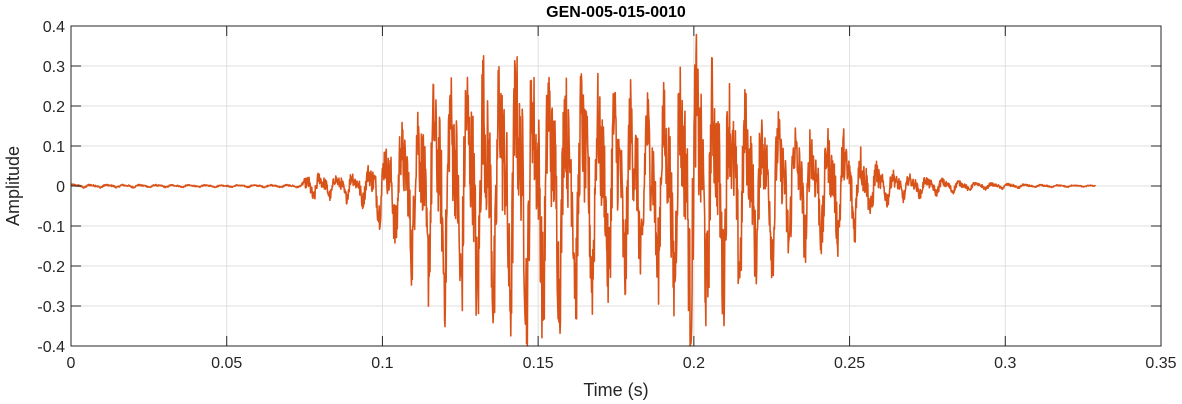  What do you see at coordinates (538, 363) in the screenshot?
I see `x-tick-label: 0.15` at bounding box center [538, 363].